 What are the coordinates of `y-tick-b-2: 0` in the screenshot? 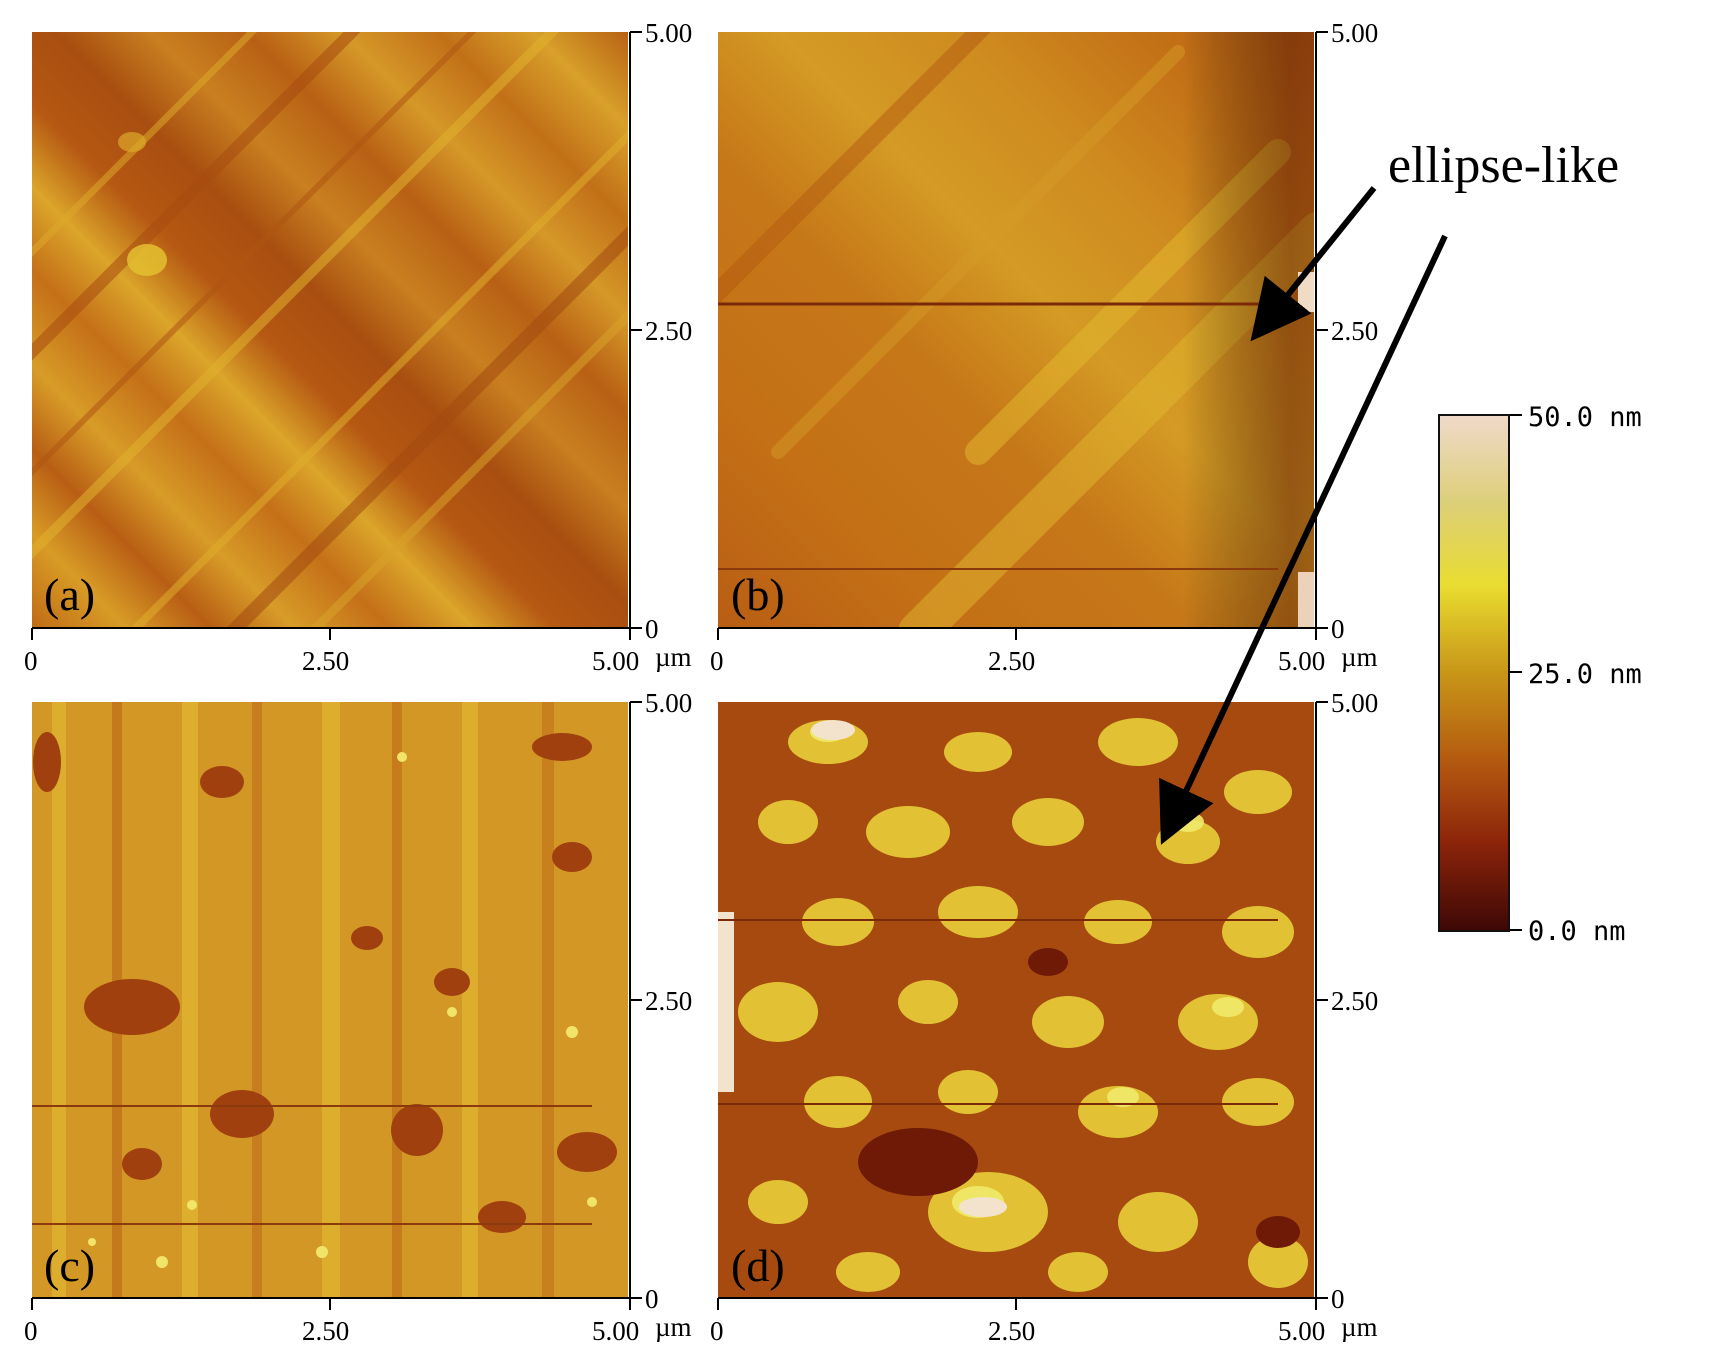 It's located at (1338, 629).